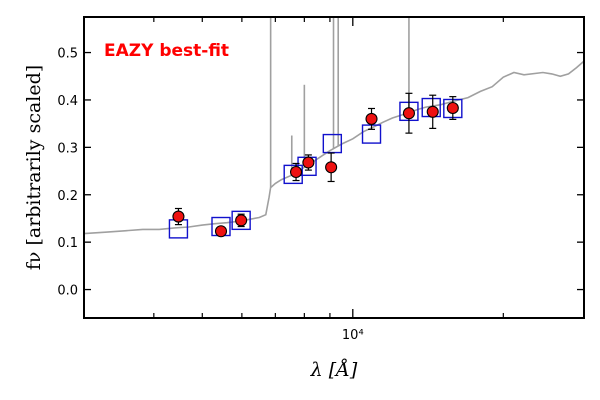 This screenshot has height=400, width=600. Describe the element at coordinates (67, 54) in the screenshot. I see `y-tick-label: 0.5` at that location.